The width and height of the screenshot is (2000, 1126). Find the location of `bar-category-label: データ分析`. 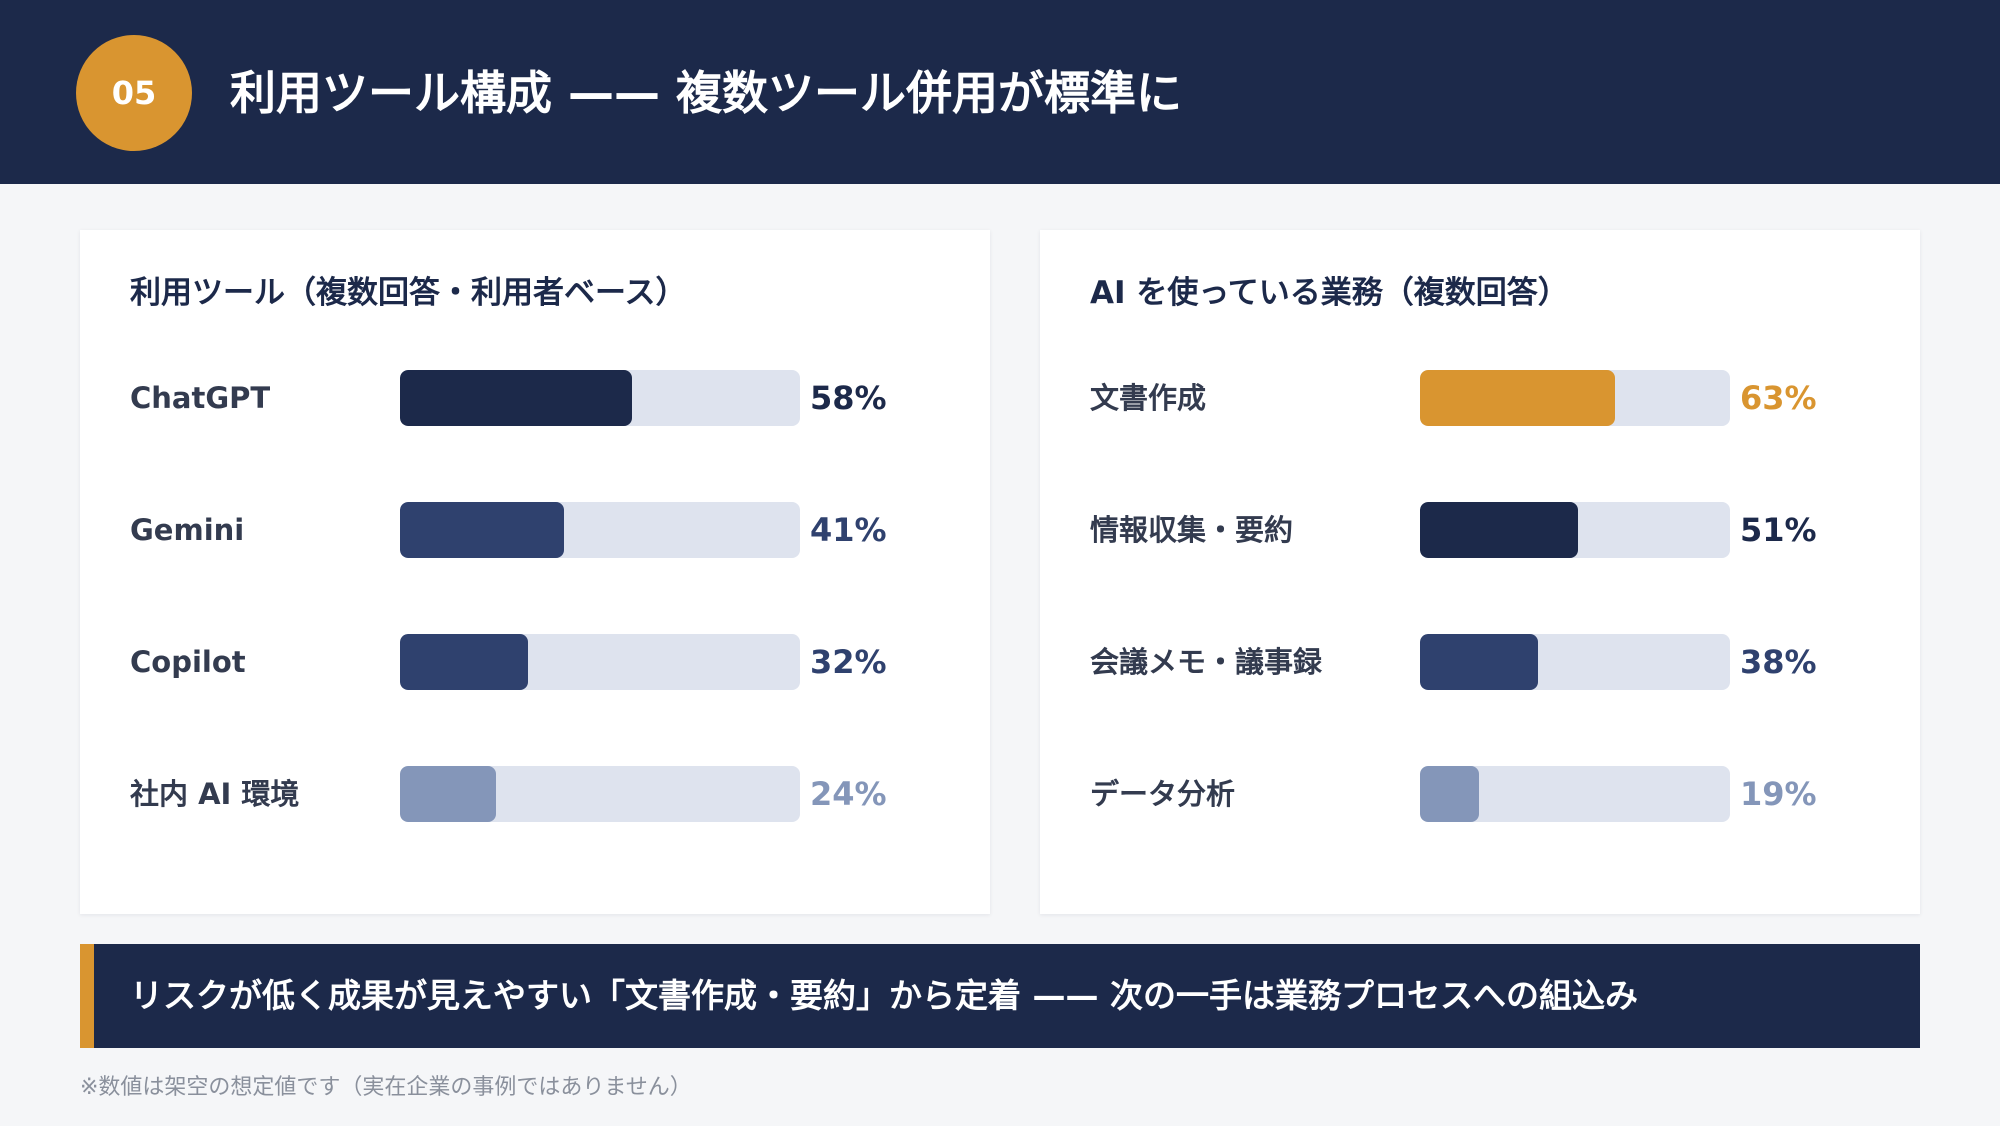

bar-category-label: データ分析 is located at coordinates (1163, 794).